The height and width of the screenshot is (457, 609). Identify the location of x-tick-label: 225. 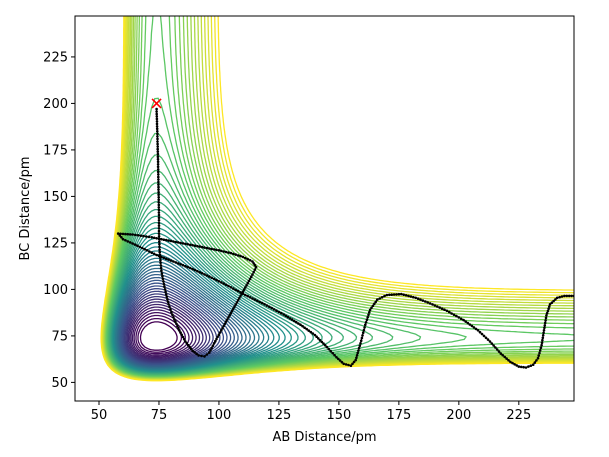
(518, 415).